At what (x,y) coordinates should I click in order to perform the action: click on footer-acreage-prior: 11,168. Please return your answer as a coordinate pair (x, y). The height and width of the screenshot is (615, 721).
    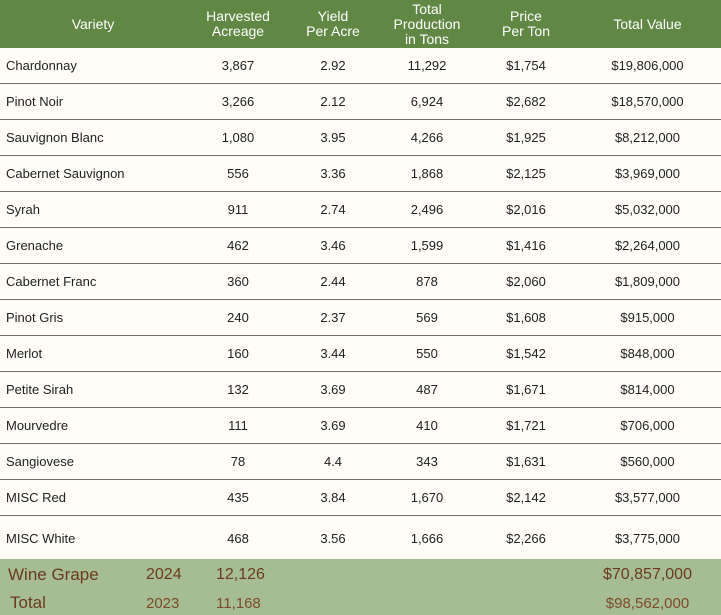
    Looking at the image, I should click on (238, 603).